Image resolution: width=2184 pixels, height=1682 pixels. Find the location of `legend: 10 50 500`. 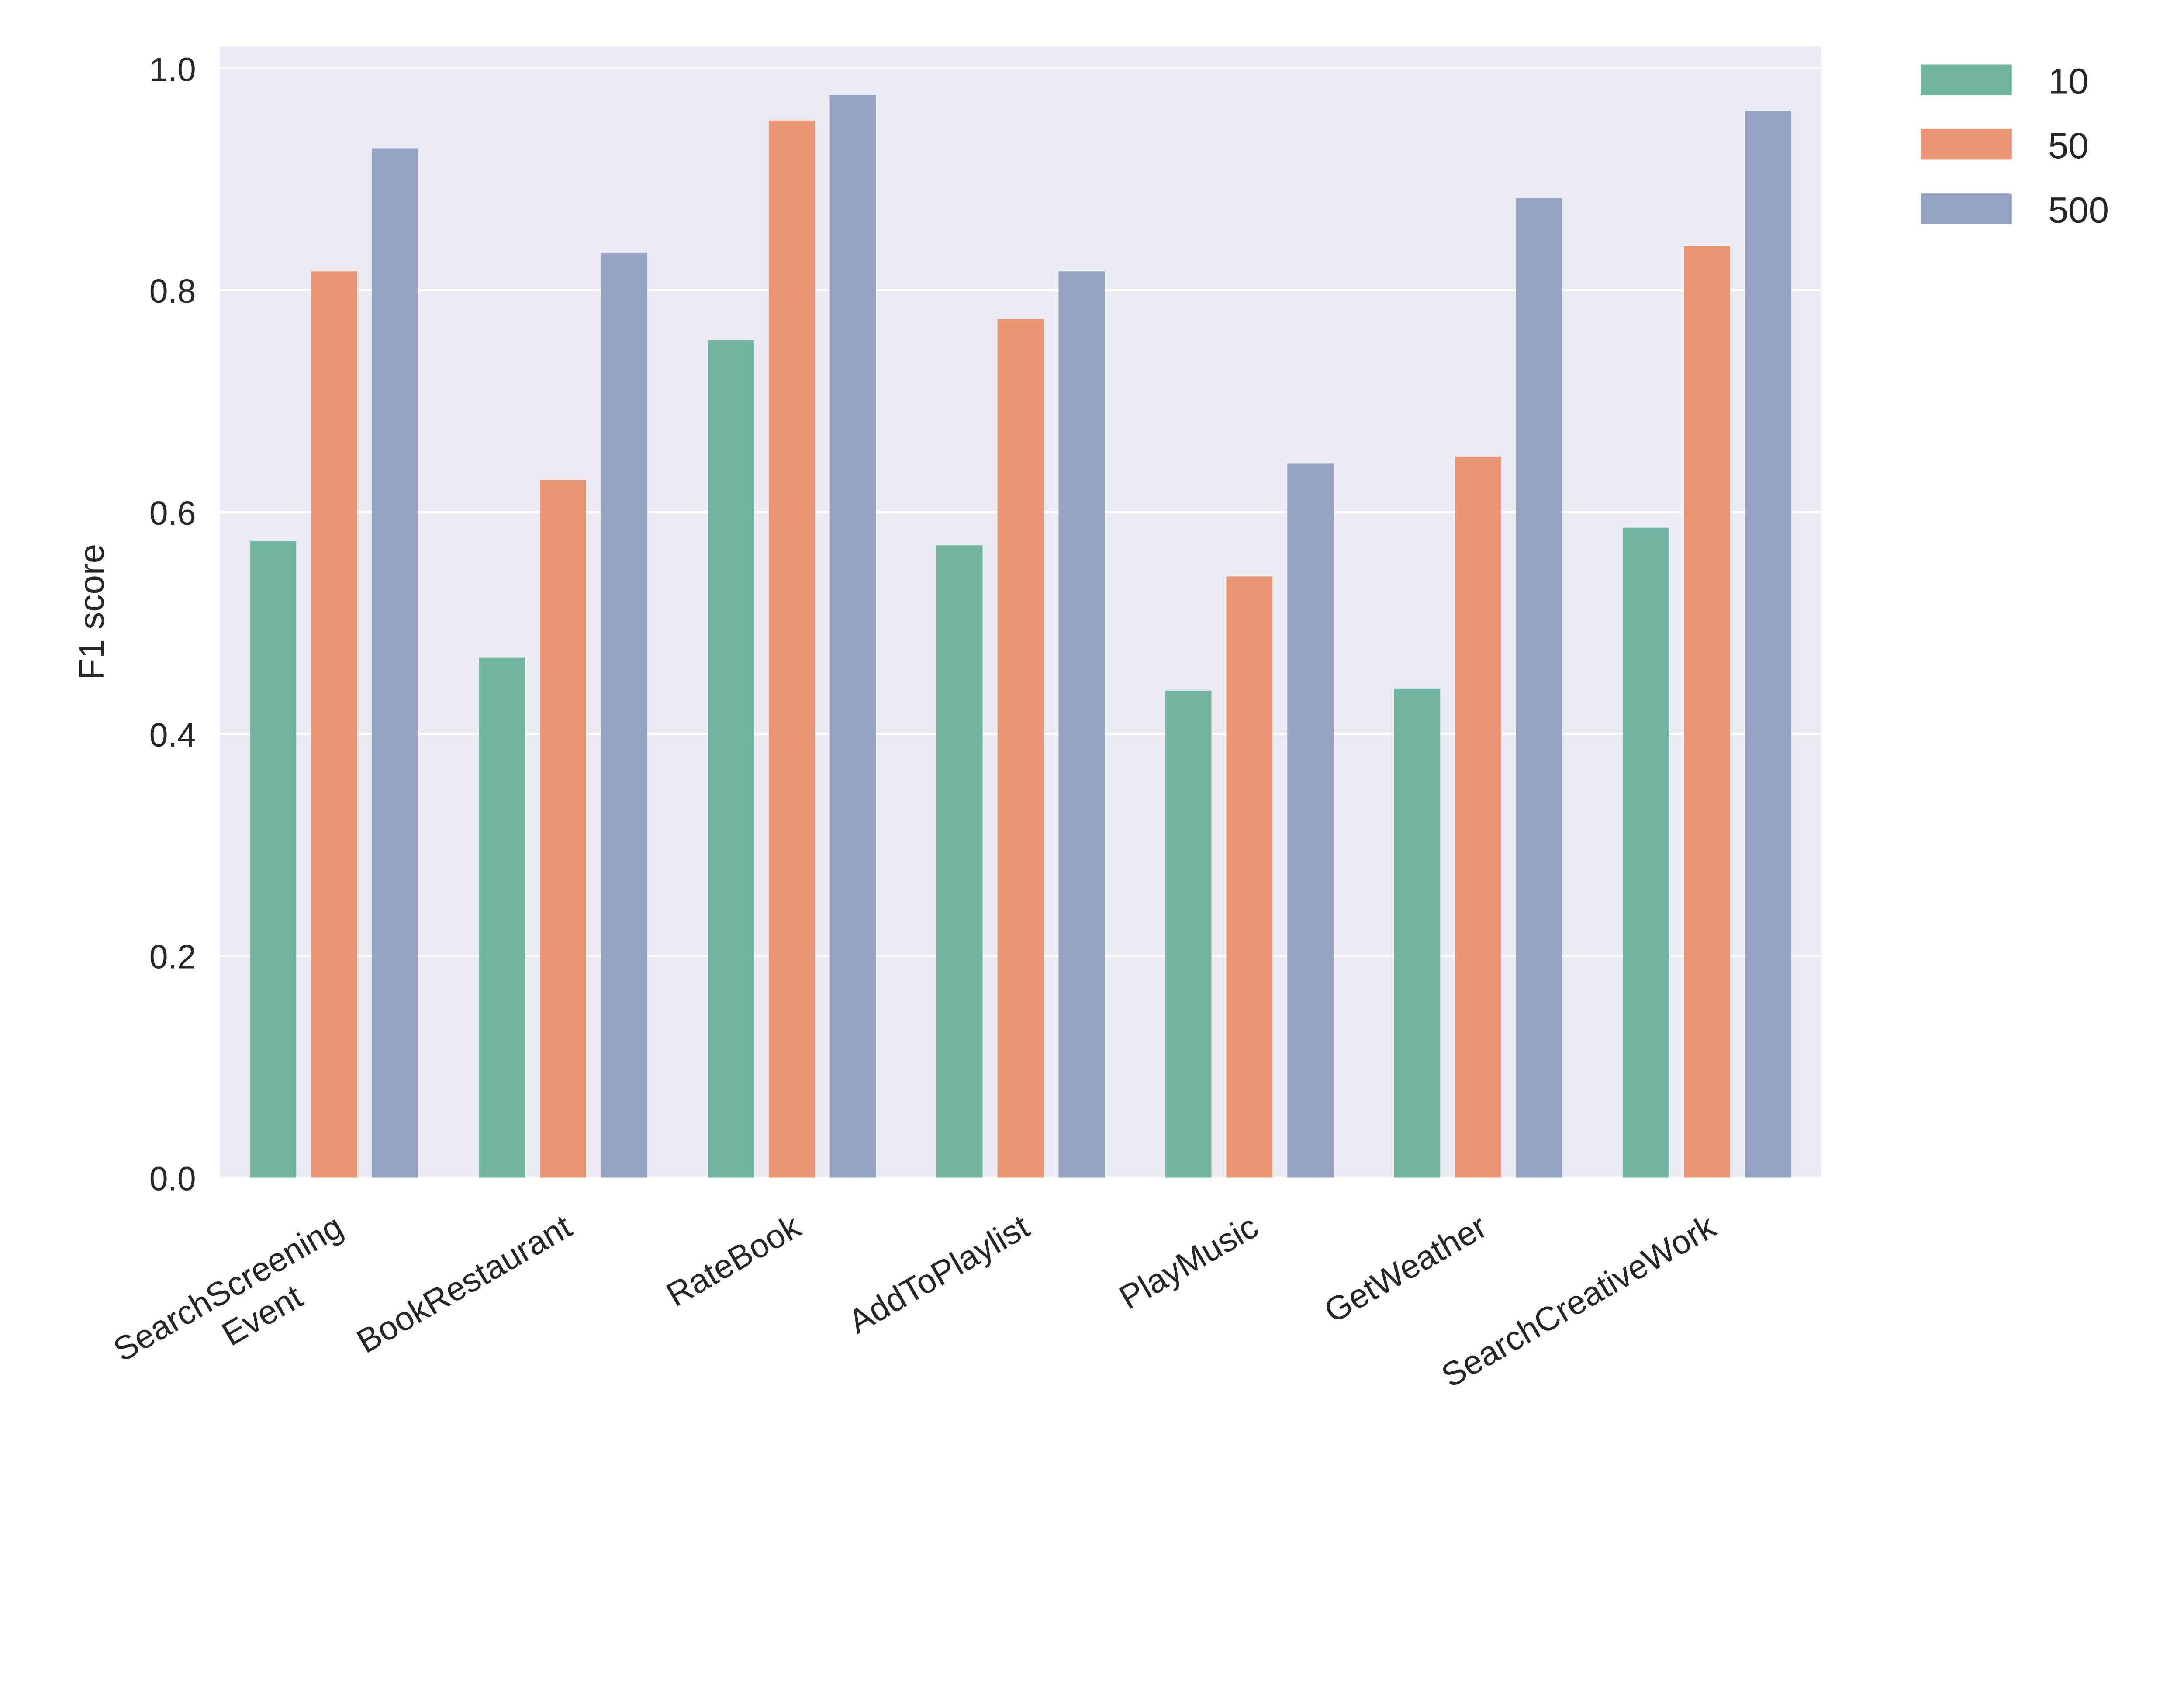

legend: 10 50 500 is located at coordinates (2015, 146).